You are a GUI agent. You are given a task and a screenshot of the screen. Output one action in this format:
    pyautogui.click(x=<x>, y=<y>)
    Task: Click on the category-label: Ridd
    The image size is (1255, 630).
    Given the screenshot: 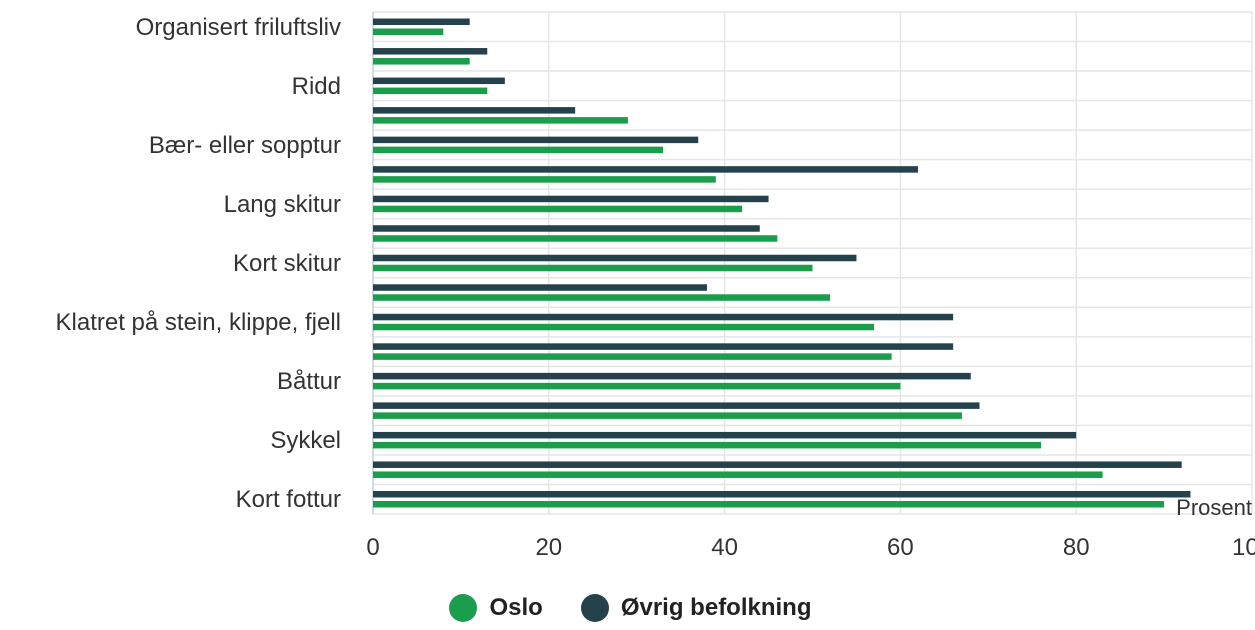 What is the action you would take?
    pyautogui.click(x=316, y=86)
    